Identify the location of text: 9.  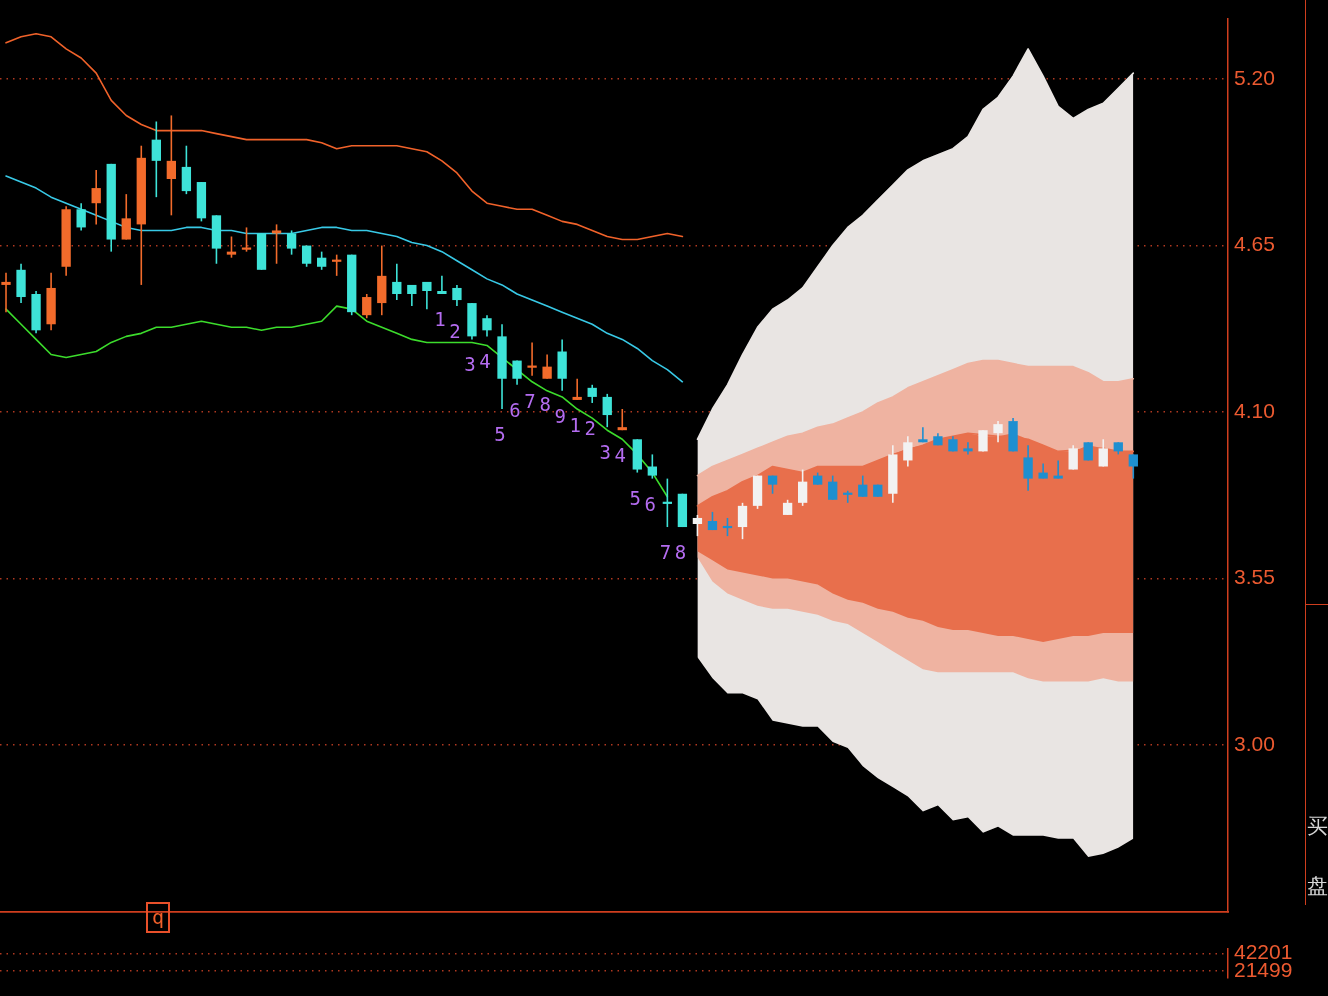
(560, 415).